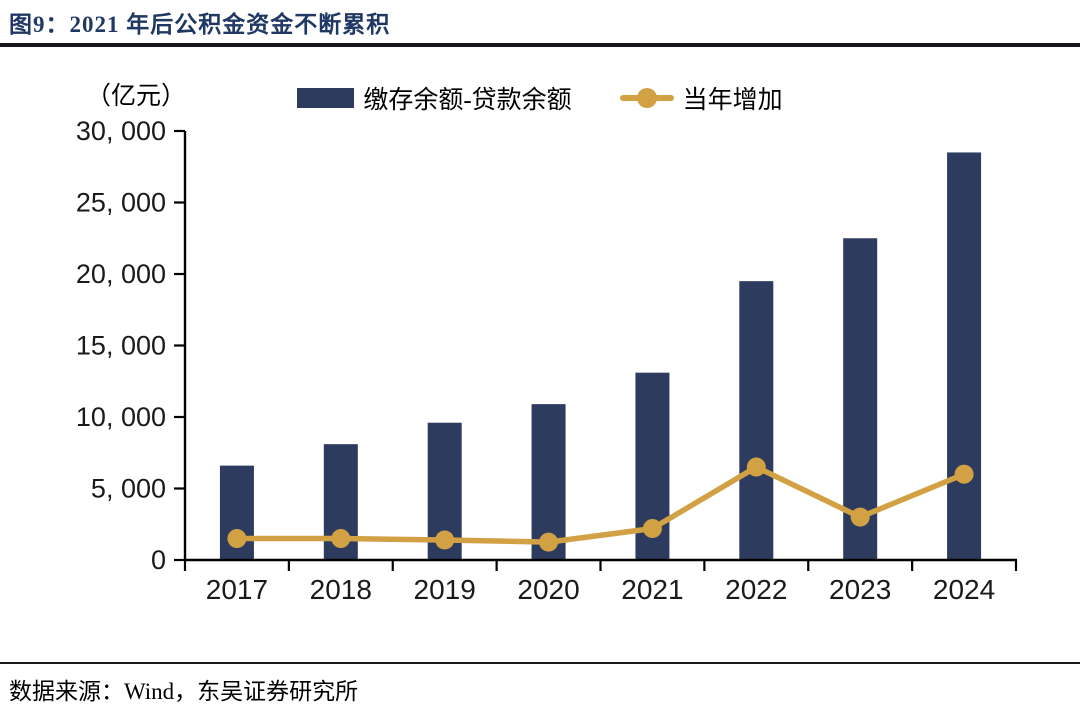 Image resolution: width=1080 pixels, height=714 pixels. I want to click on figure-title: 图9：2021 年后公积金资金不断累积, so click(200, 24).